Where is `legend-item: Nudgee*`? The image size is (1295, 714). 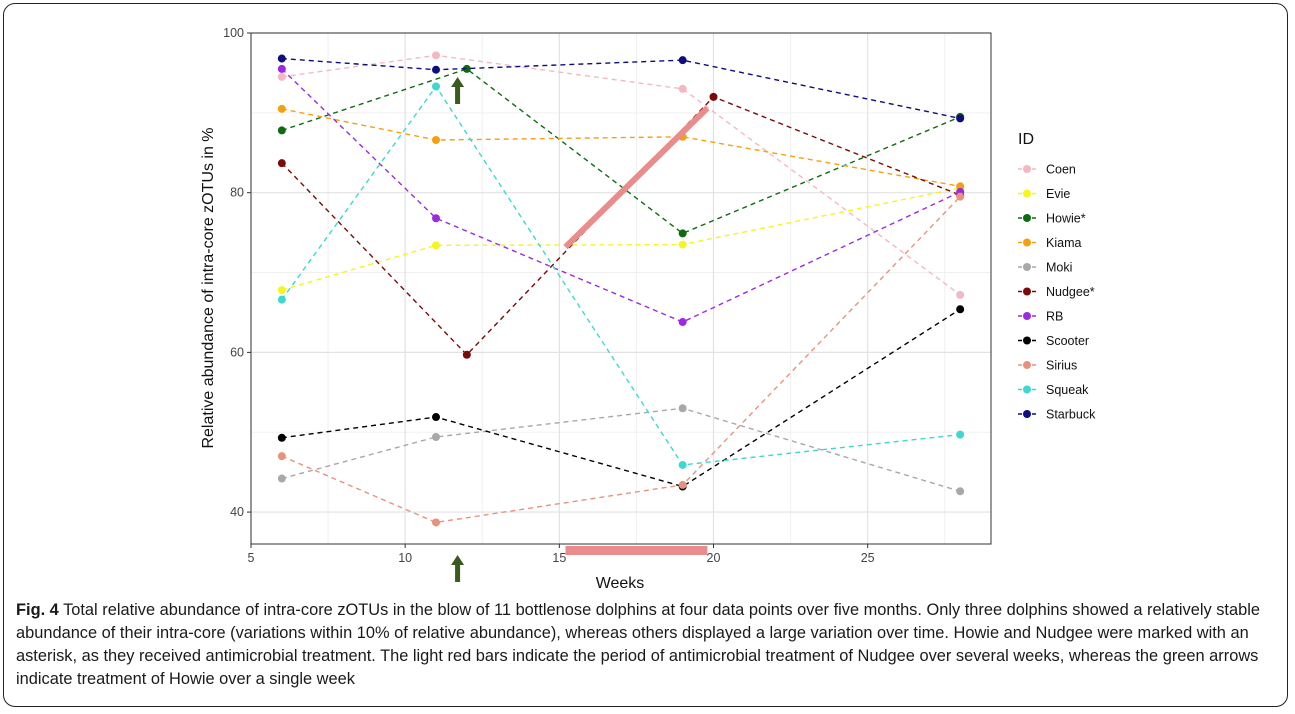 legend-item: Nudgee* is located at coordinates (1056, 292).